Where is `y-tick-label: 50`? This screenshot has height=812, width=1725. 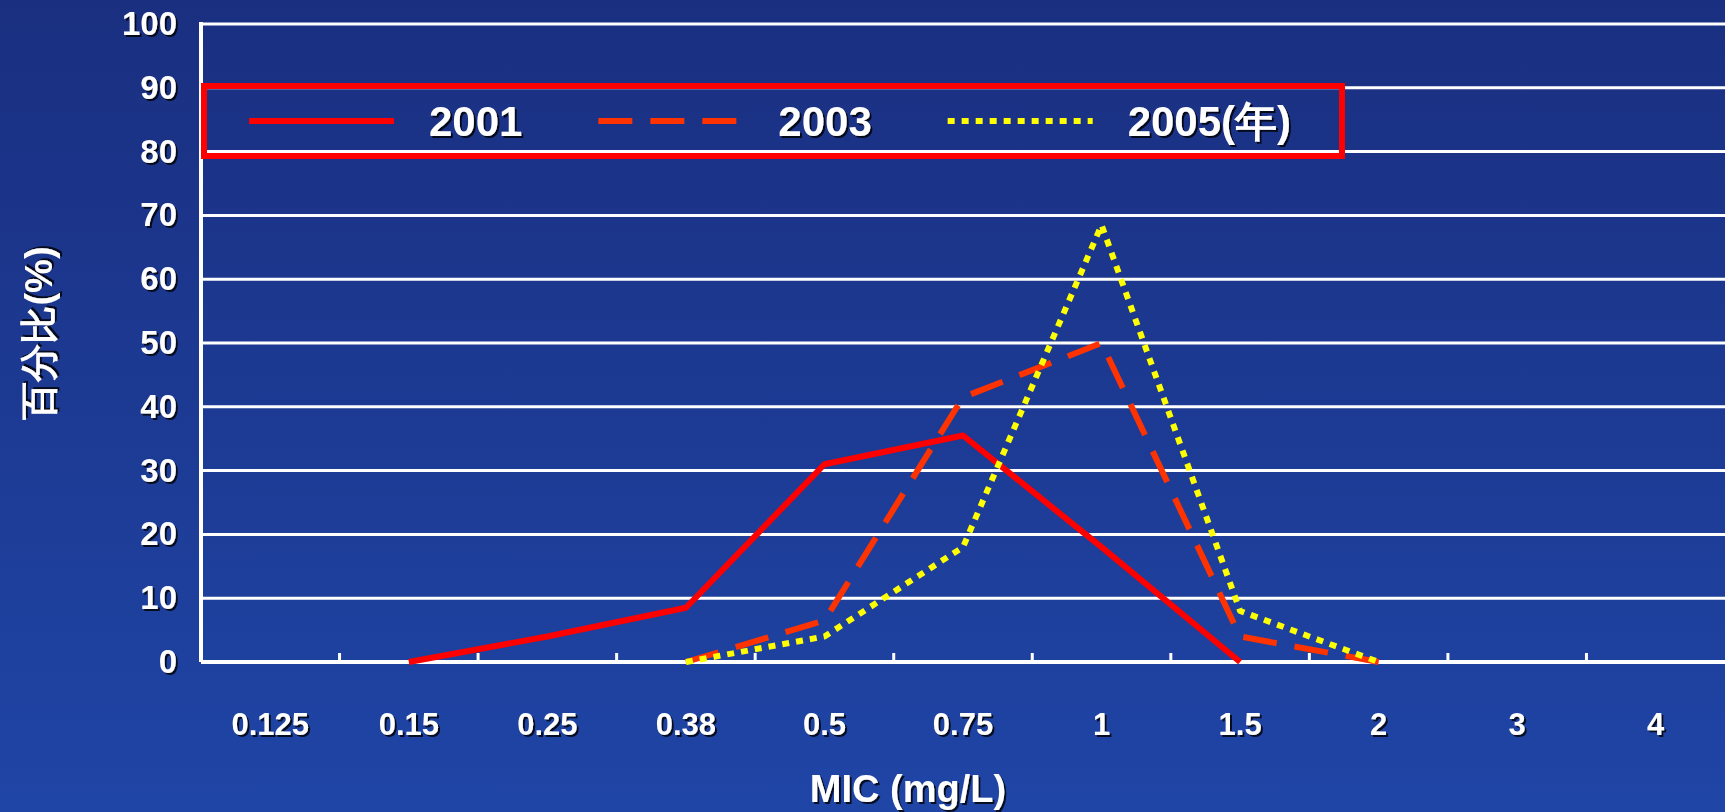 y-tick-label: 50 is located at coordinates (158, 342).